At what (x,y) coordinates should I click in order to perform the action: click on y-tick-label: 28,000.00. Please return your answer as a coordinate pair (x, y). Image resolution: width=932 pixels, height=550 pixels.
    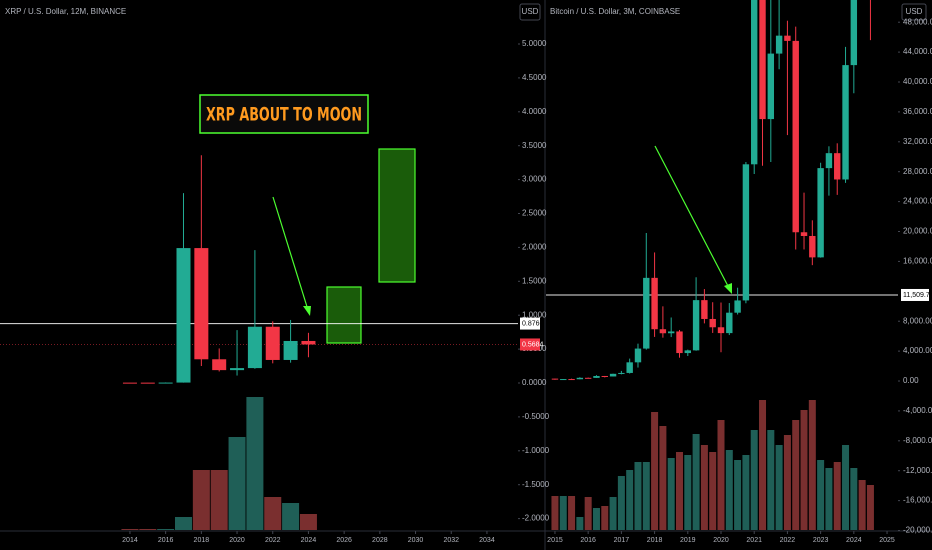
    Looking at the image, I should click on (917, 171).